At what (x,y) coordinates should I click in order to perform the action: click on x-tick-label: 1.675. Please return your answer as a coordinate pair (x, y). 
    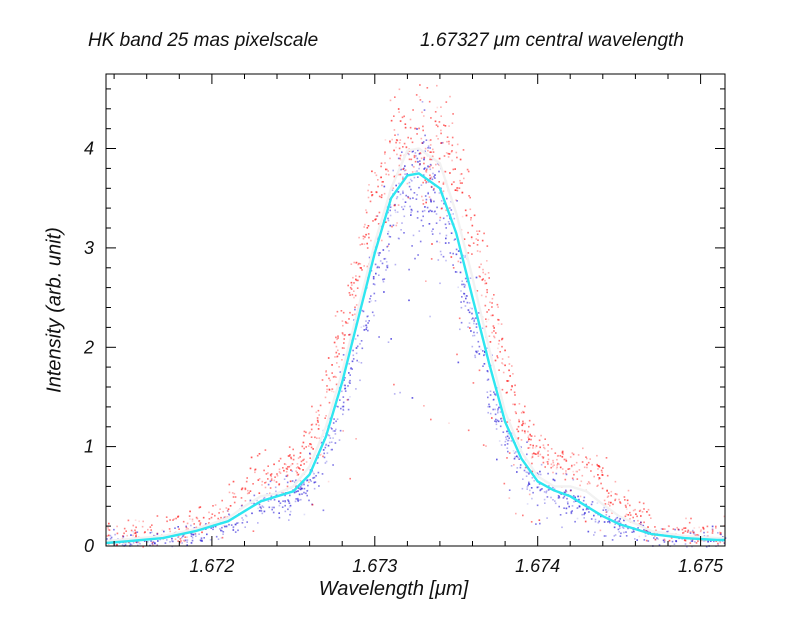
    Looking at the image, I should click on (701, 566).